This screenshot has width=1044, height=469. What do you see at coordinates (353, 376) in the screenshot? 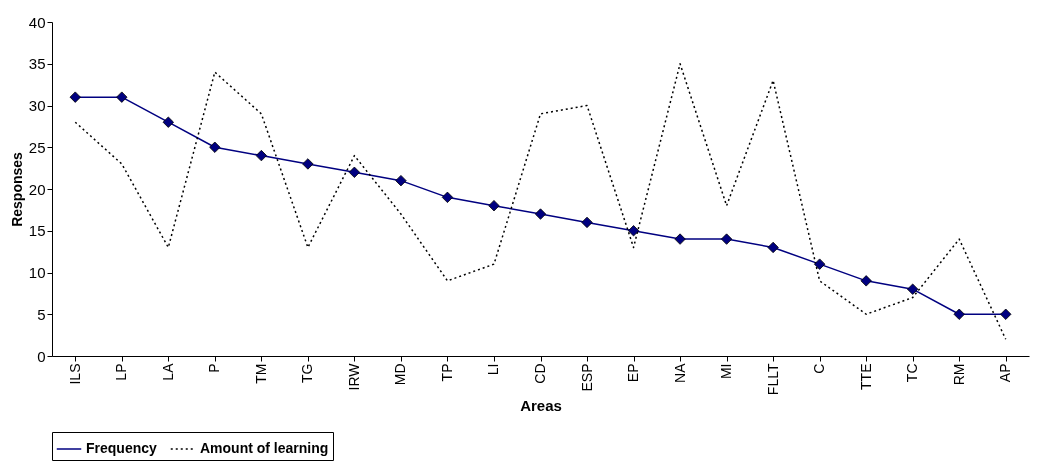
I see `x-tick-label: IRW` at bounding box center [353, 376].